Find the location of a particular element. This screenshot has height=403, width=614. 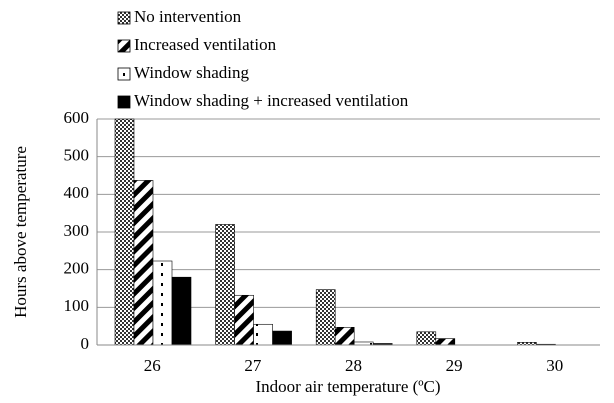

legend-label: Window shading is located at coordinates (191, 72).